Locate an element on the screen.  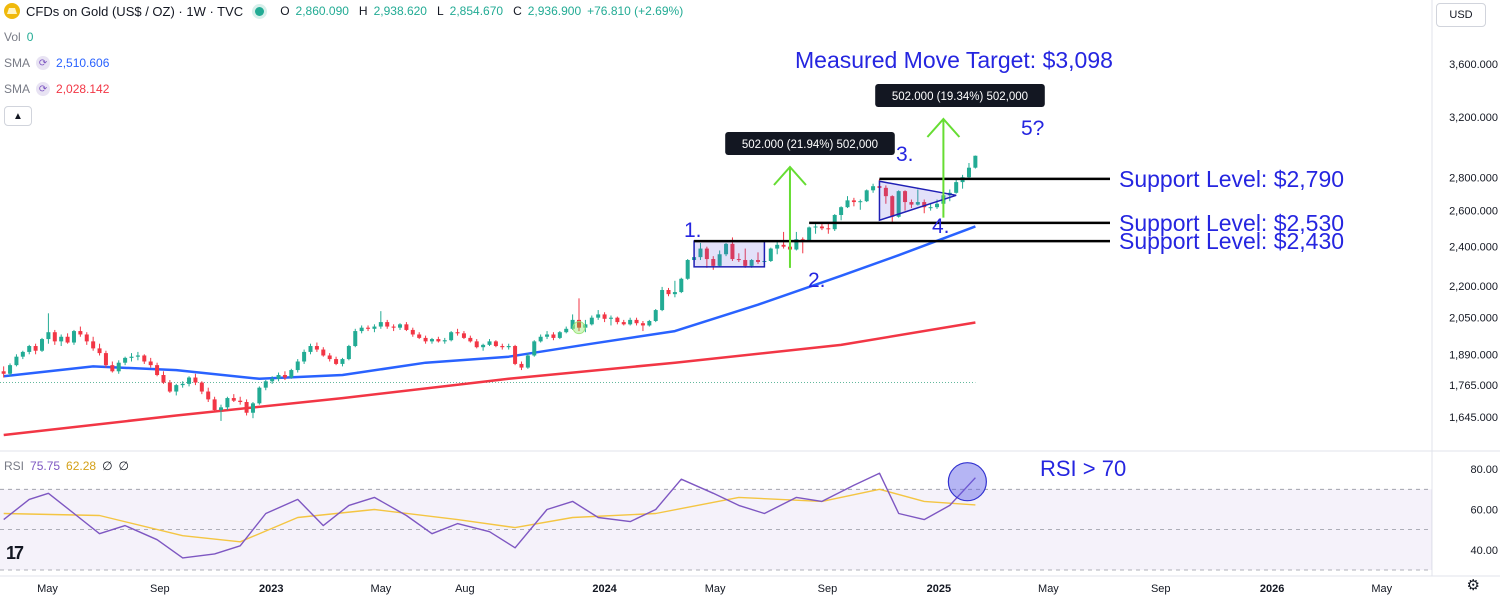
gold-logo-icon is located at coordinates (12, 11).